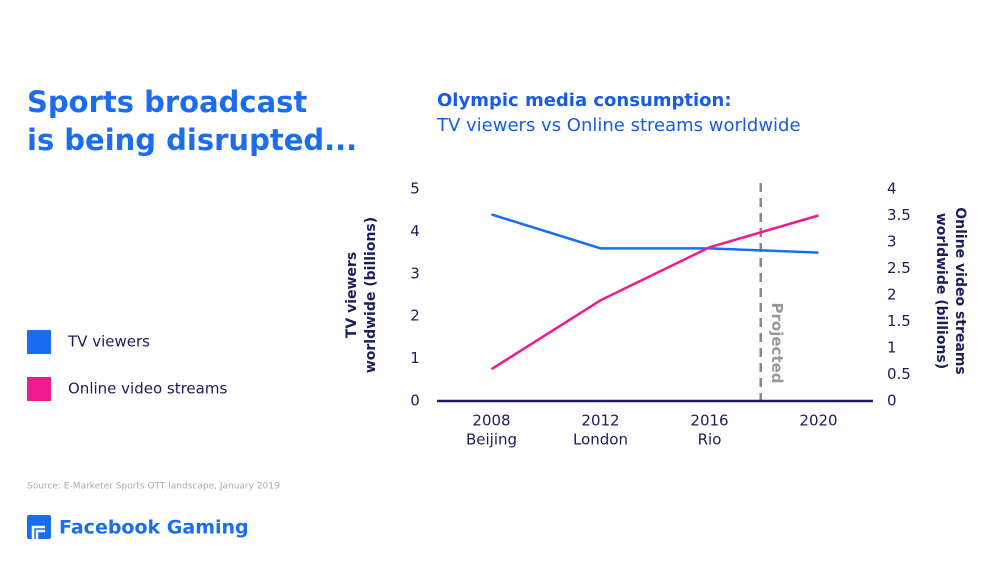 The image size is (1000, 563). Describe the element at coordinates (818, 421) in the screenshot. I see `x-tick-label: 2020` at that location.